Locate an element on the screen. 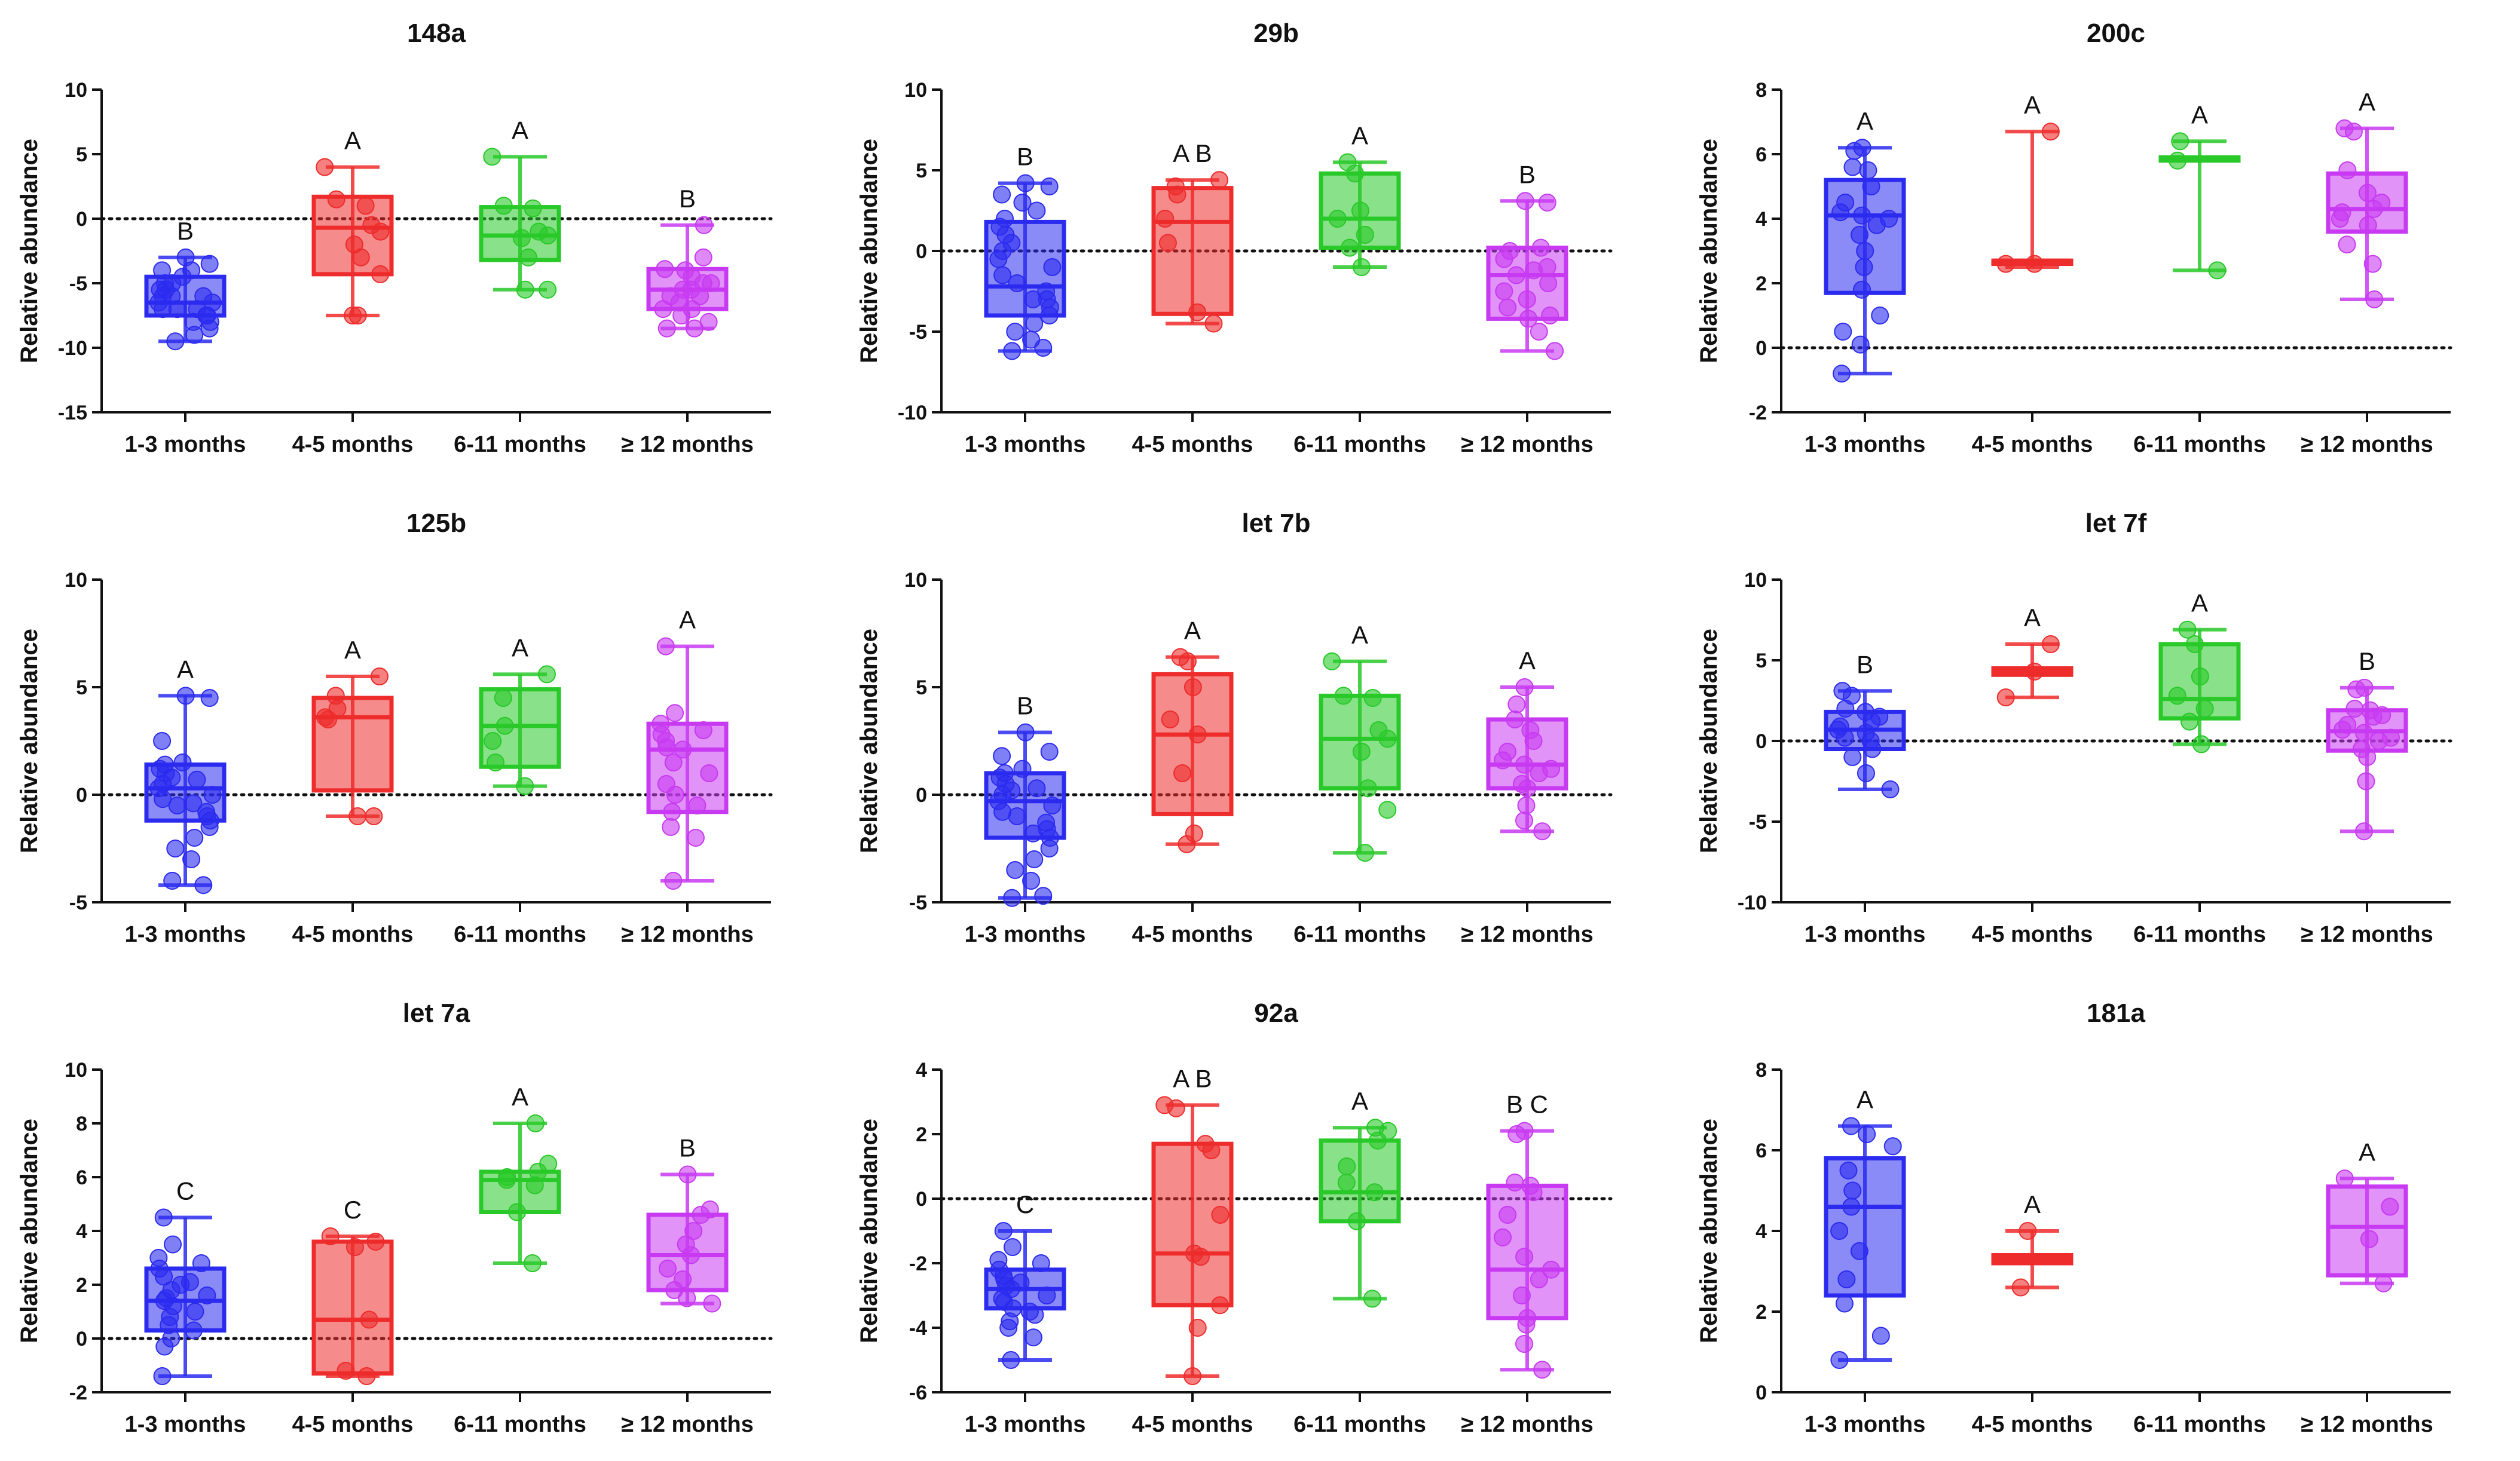  panel-title: let 7f is located at coordinates (2116, 523).